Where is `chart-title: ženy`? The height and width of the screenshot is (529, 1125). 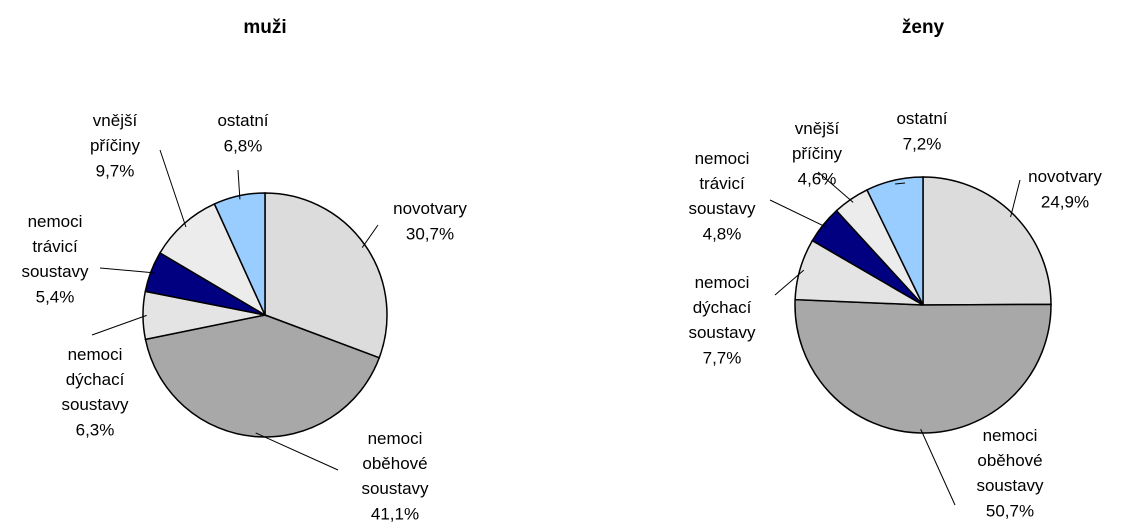
chart-title: ženy is located at coordinates (923, 27).